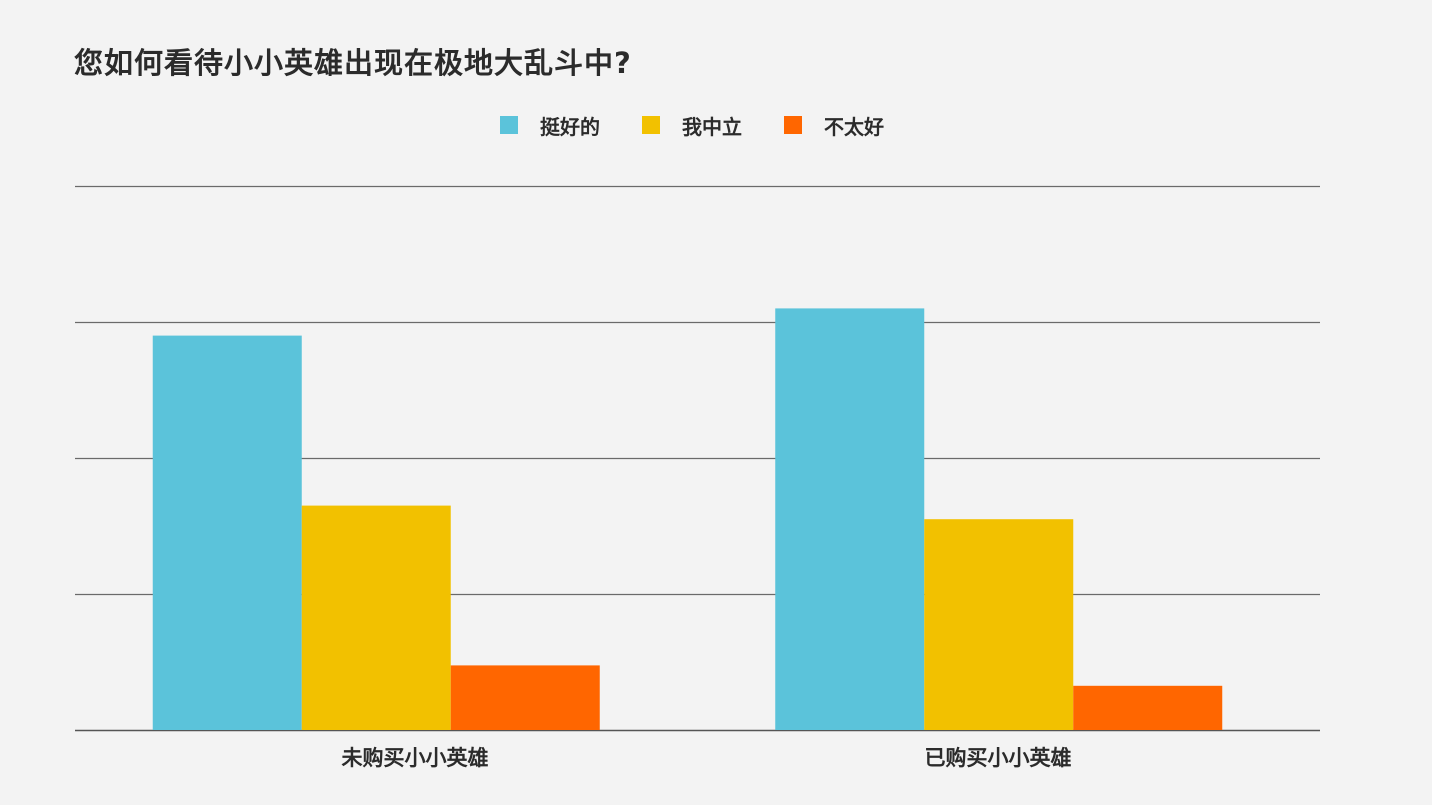  What do you see at coordinates (1148, 707) in the screenshot?
I see `bar-bad-cat1` at bounding box center [1148, 707].